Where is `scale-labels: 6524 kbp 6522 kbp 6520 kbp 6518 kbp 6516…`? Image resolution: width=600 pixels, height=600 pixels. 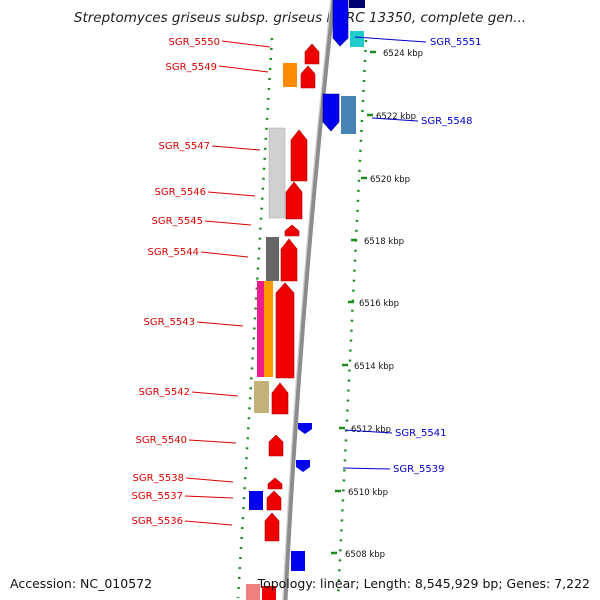
scale-labels: 6524 kbp 6522 kbp 6520 kbp 6518 kbp 6516… is located at coordinates (384, 304).